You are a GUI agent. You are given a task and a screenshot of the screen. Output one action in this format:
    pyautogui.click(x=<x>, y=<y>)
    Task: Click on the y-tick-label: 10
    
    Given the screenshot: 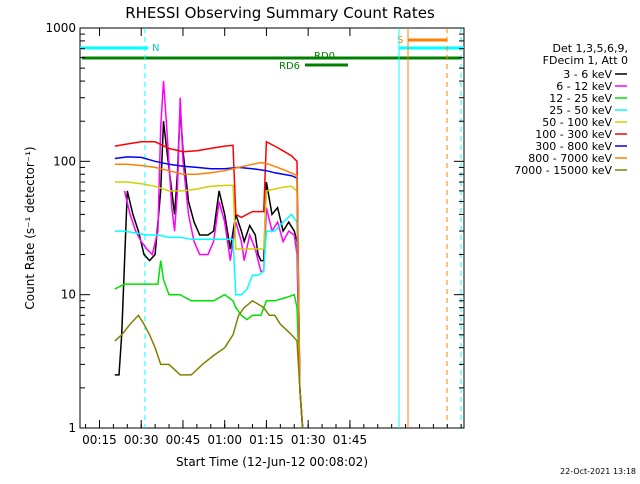 What is the action you would take?
    pyautogui.click(x=68, y=295)
    